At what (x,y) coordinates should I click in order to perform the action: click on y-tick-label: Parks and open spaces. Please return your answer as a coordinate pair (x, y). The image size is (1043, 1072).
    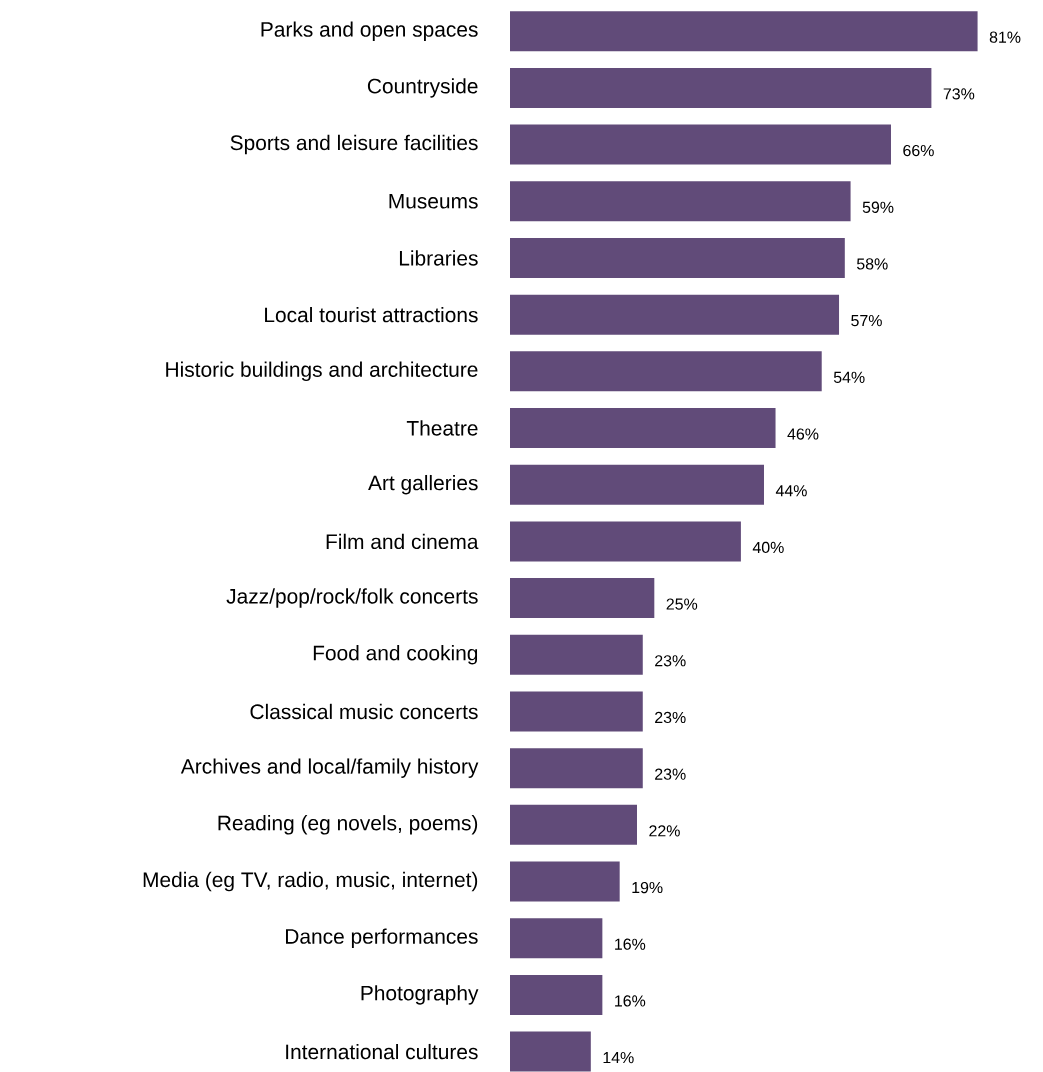
    Looking at the image, I should click on (369, 31).